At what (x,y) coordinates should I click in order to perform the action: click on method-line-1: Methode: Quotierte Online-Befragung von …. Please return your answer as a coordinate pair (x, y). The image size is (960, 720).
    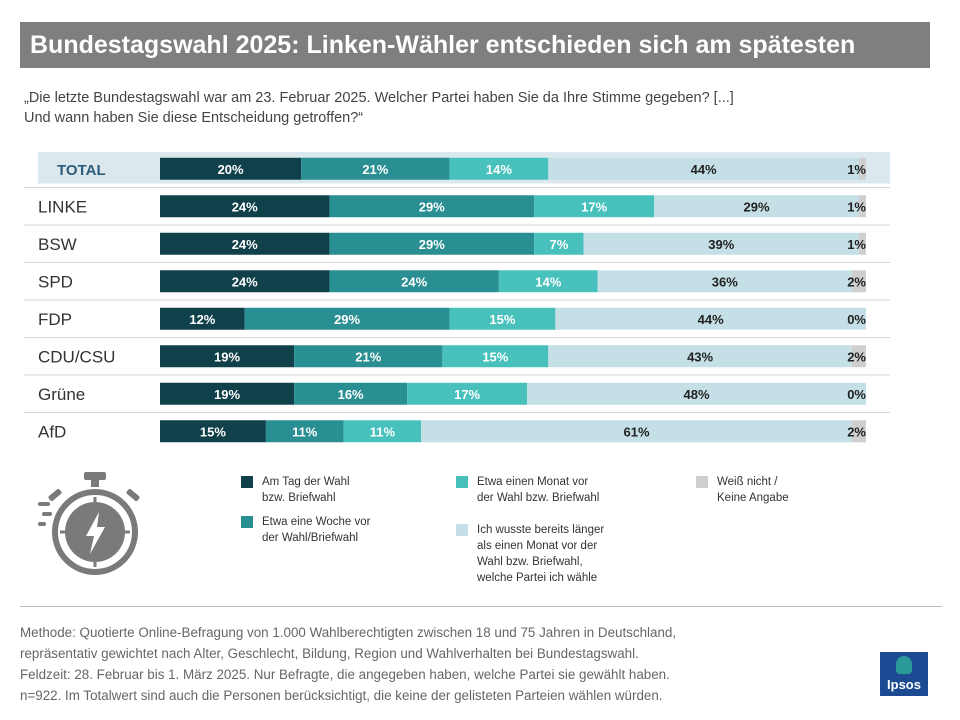
    Looking at the image, I should click on (348, 632).